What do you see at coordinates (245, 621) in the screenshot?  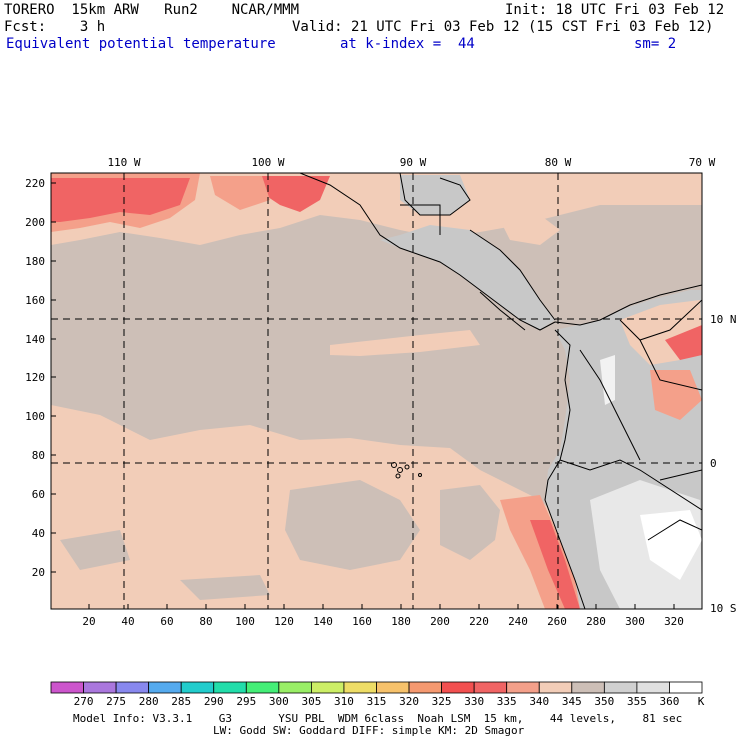 I see `x-tick: 100` at bounding box center [245, 621].